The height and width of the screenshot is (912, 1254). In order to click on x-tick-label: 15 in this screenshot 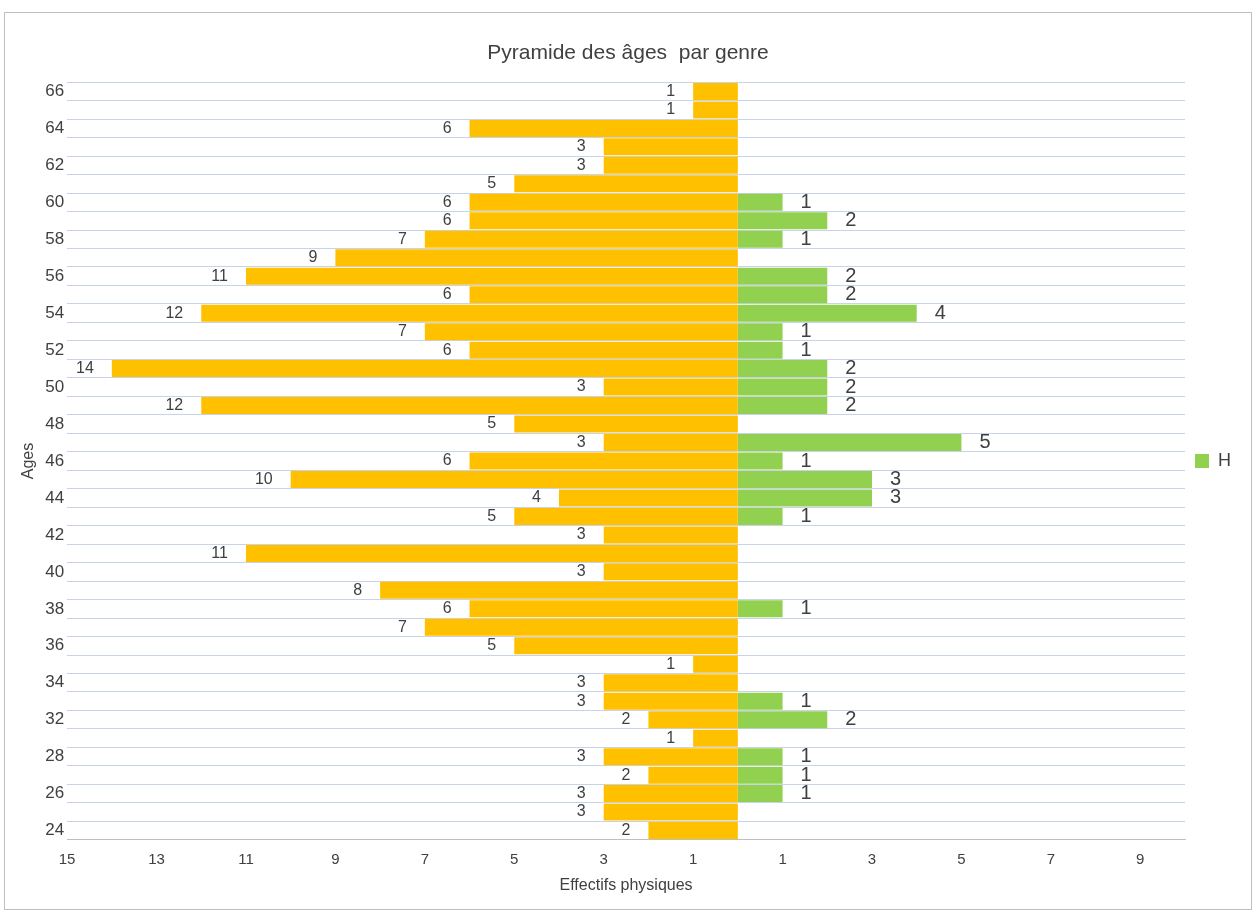, I will do `click(67, 858)`.